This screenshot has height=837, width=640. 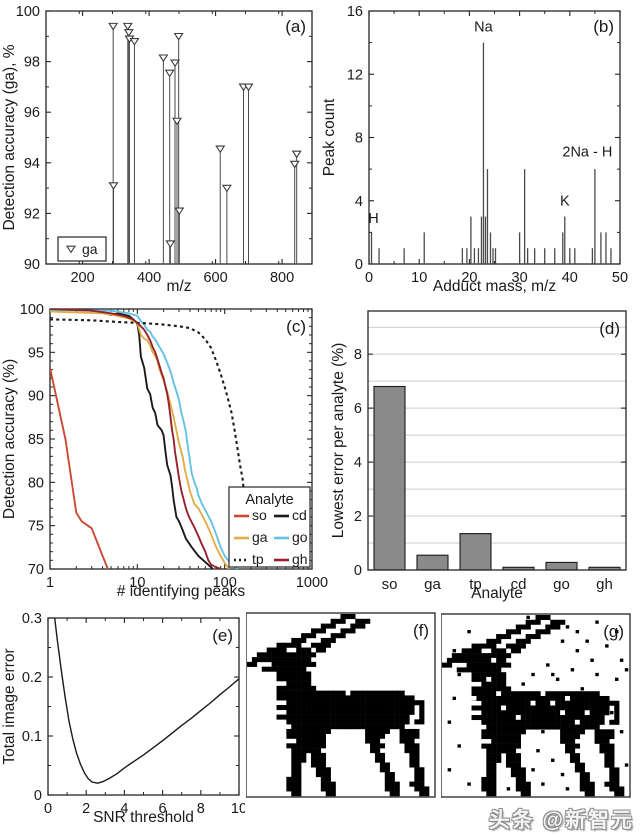 What do you see at coordinates (603, 26) in the screenshot?
I see `svg-text: (b)` at bounding box center [603, 26].